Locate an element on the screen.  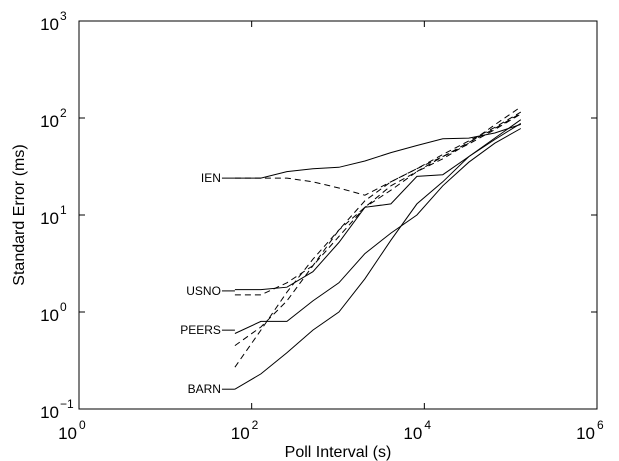
x-tick-exponent: 0 is located at coordinates (82, 425).